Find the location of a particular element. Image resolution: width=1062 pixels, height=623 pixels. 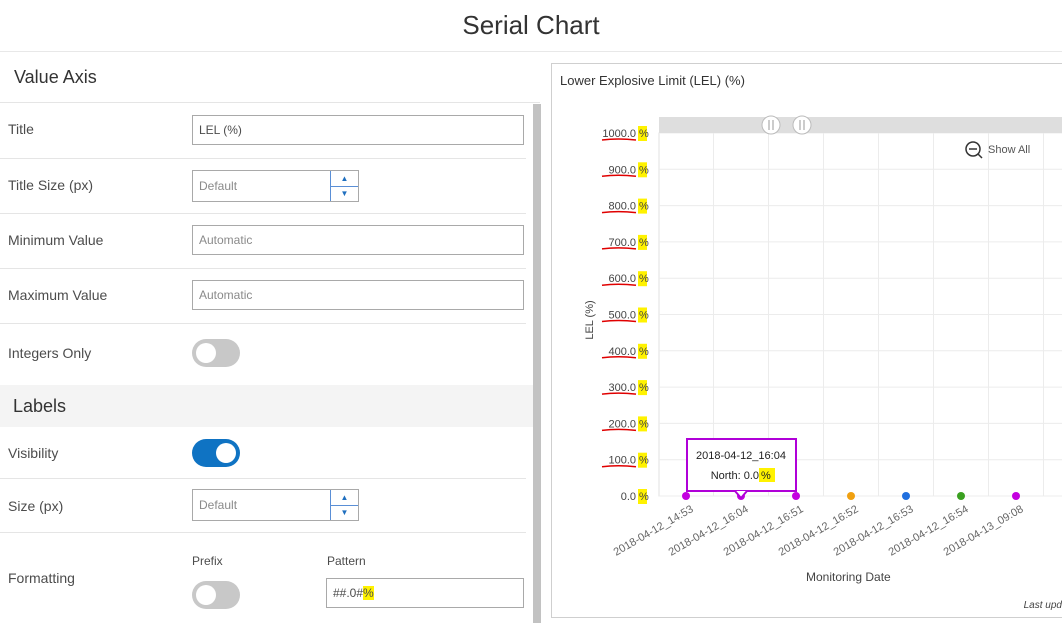

minimum-value-label: Minimum Value is located at coordinates (56, 240).